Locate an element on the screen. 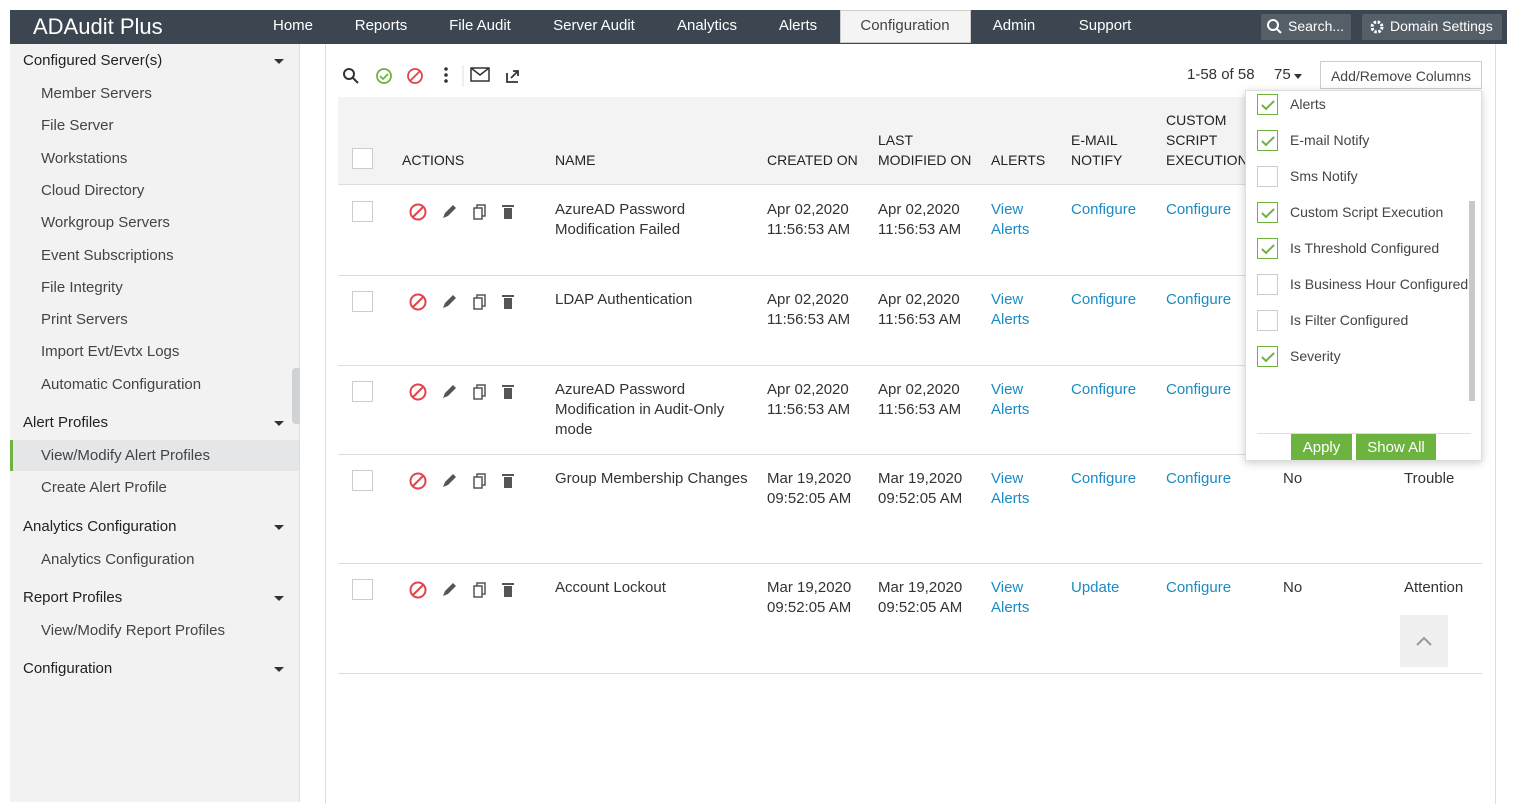 Image resolution: width=1517 pixels, height=811 pixels. toolbar-icons is located at coordinates (435, 76).